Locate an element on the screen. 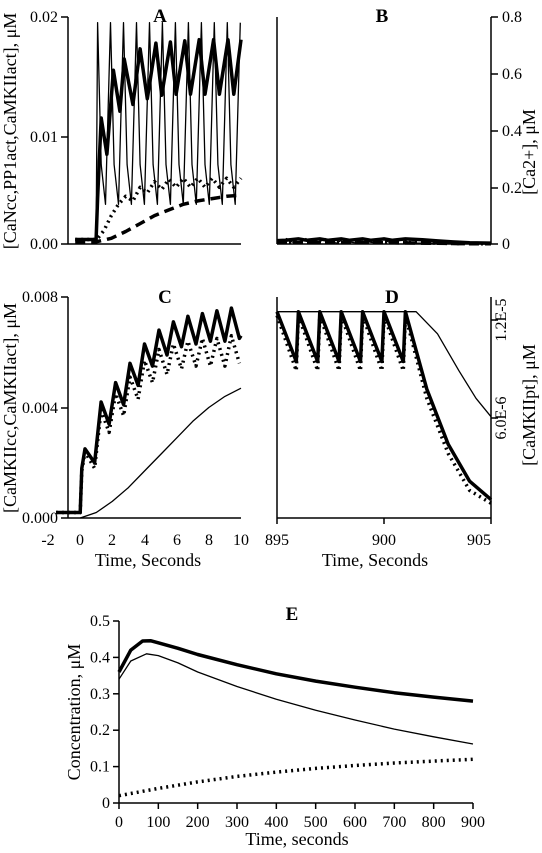 The height and width of the screenshot is (853, 542). panel-d-series-dotted is located at coordinates (383, 409).